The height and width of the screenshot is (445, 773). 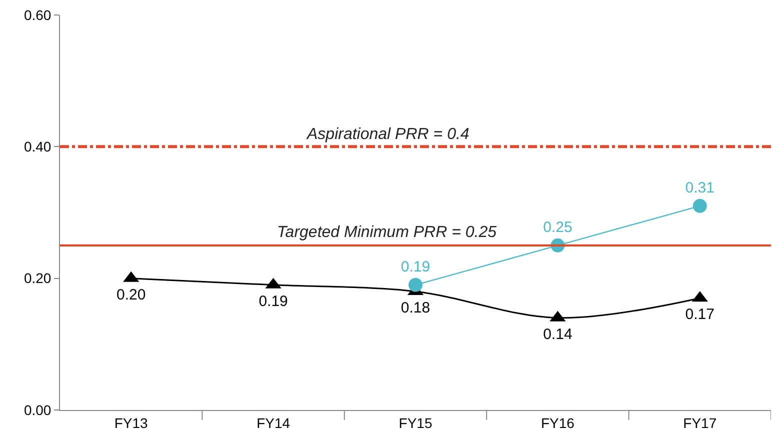 I want to click on data-label: 0.25, so click(x=557, y=227).